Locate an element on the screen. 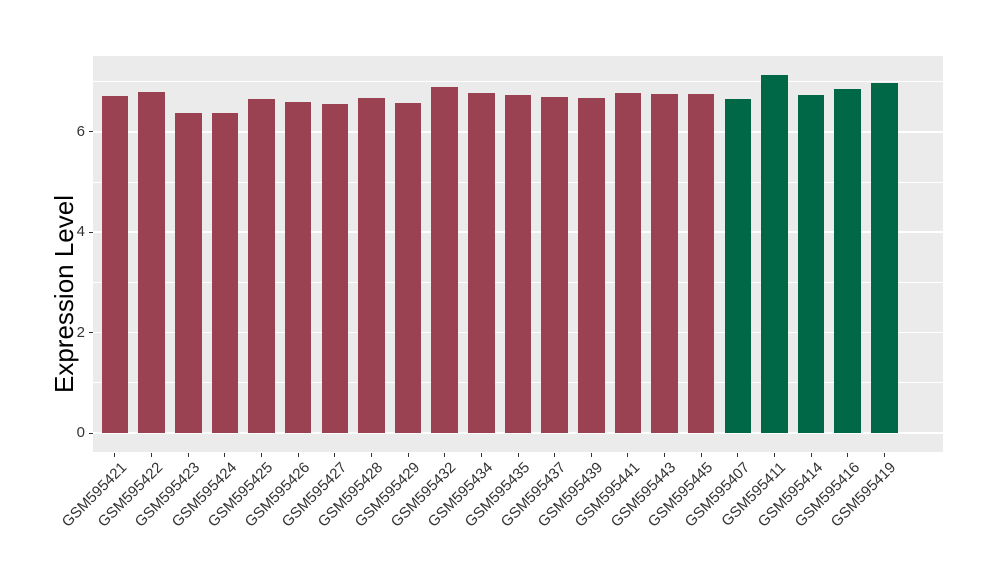 The width and height of the screenshot is (1000, 580). bar-GSM595429 is located at coordinates (408, 268).